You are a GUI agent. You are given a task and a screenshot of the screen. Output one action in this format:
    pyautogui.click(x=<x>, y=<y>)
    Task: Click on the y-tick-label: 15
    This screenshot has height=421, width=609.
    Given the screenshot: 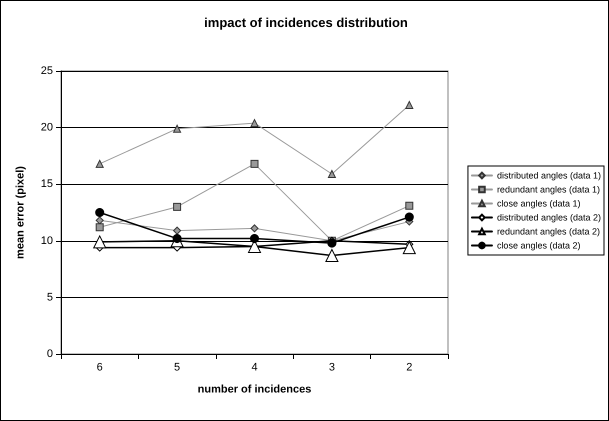 What is the action you would take?
    pyautogui.click(x=46, y=184)
    